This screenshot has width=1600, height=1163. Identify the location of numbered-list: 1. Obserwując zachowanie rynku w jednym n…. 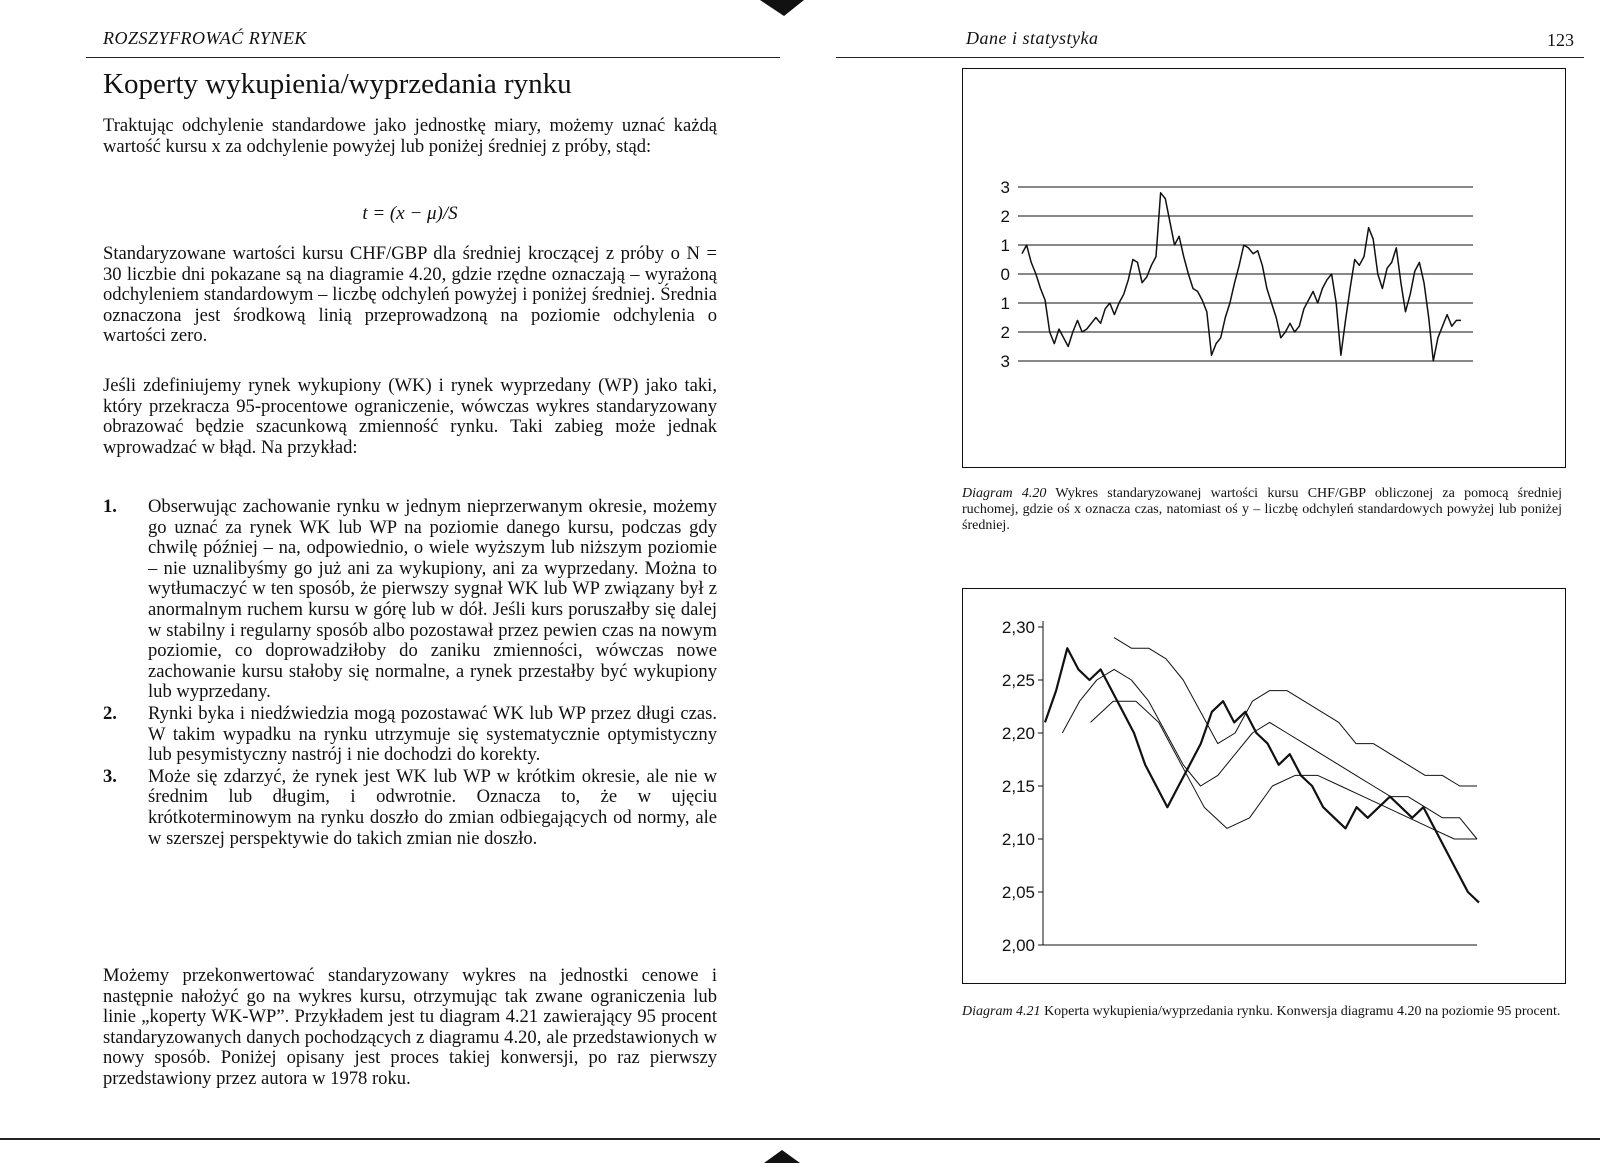
(410, 673).